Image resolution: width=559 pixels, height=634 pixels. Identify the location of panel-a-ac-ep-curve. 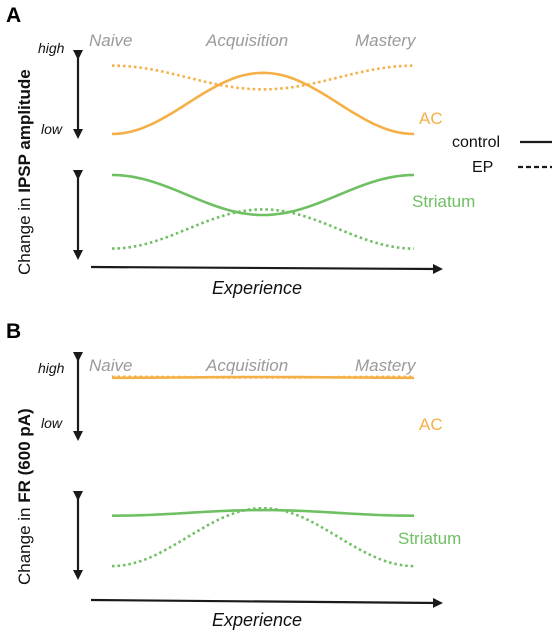
(263, 77).